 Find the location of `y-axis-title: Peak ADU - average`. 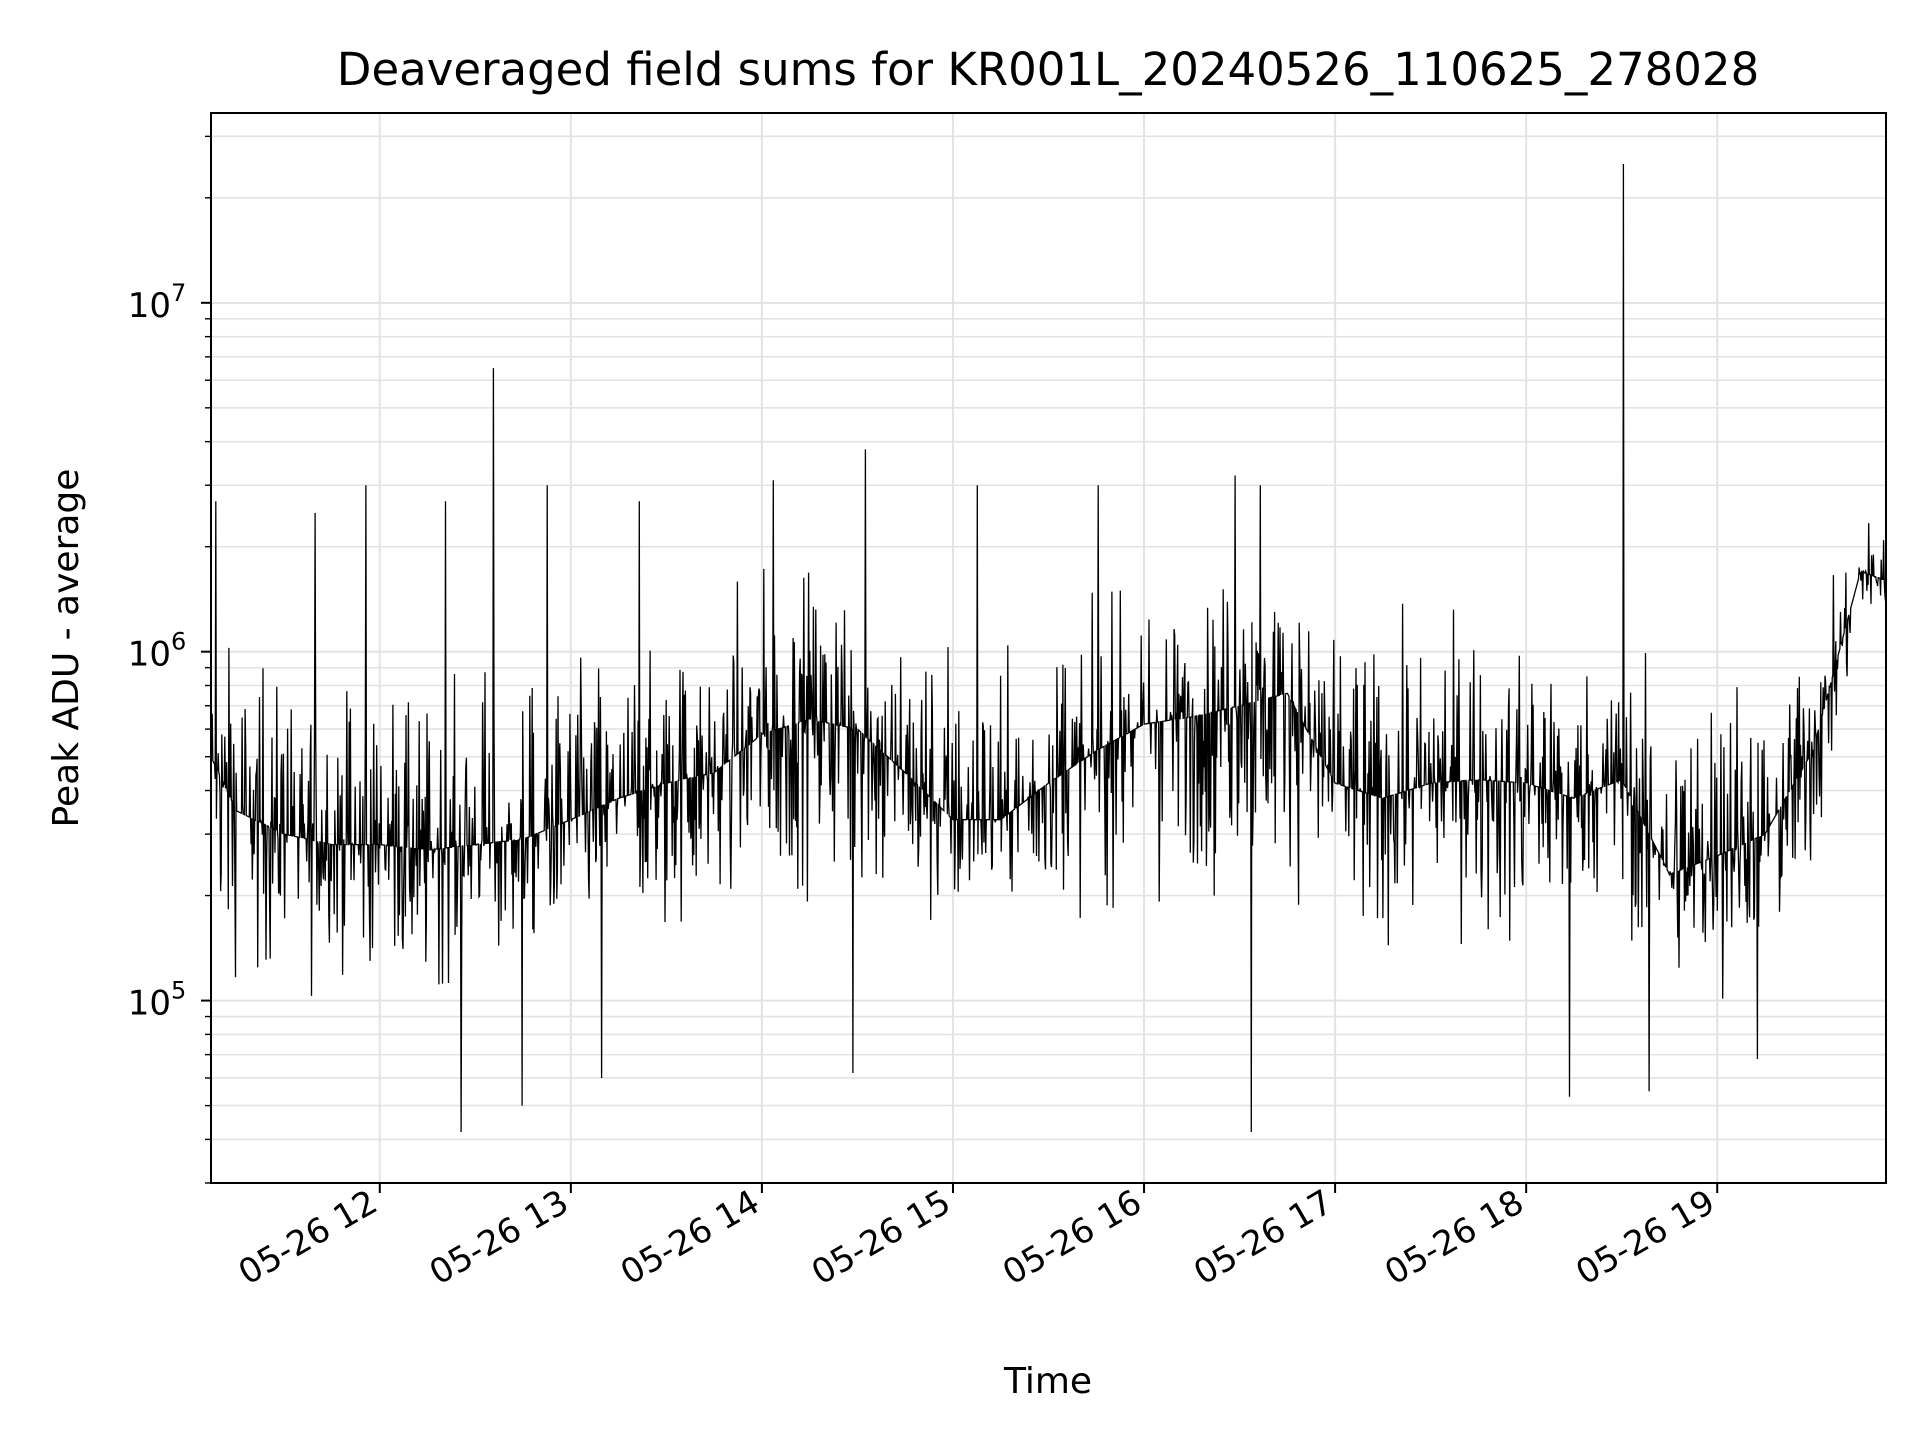

y-axis-title: Peak ADU - average is located at coordinates (66, 648).